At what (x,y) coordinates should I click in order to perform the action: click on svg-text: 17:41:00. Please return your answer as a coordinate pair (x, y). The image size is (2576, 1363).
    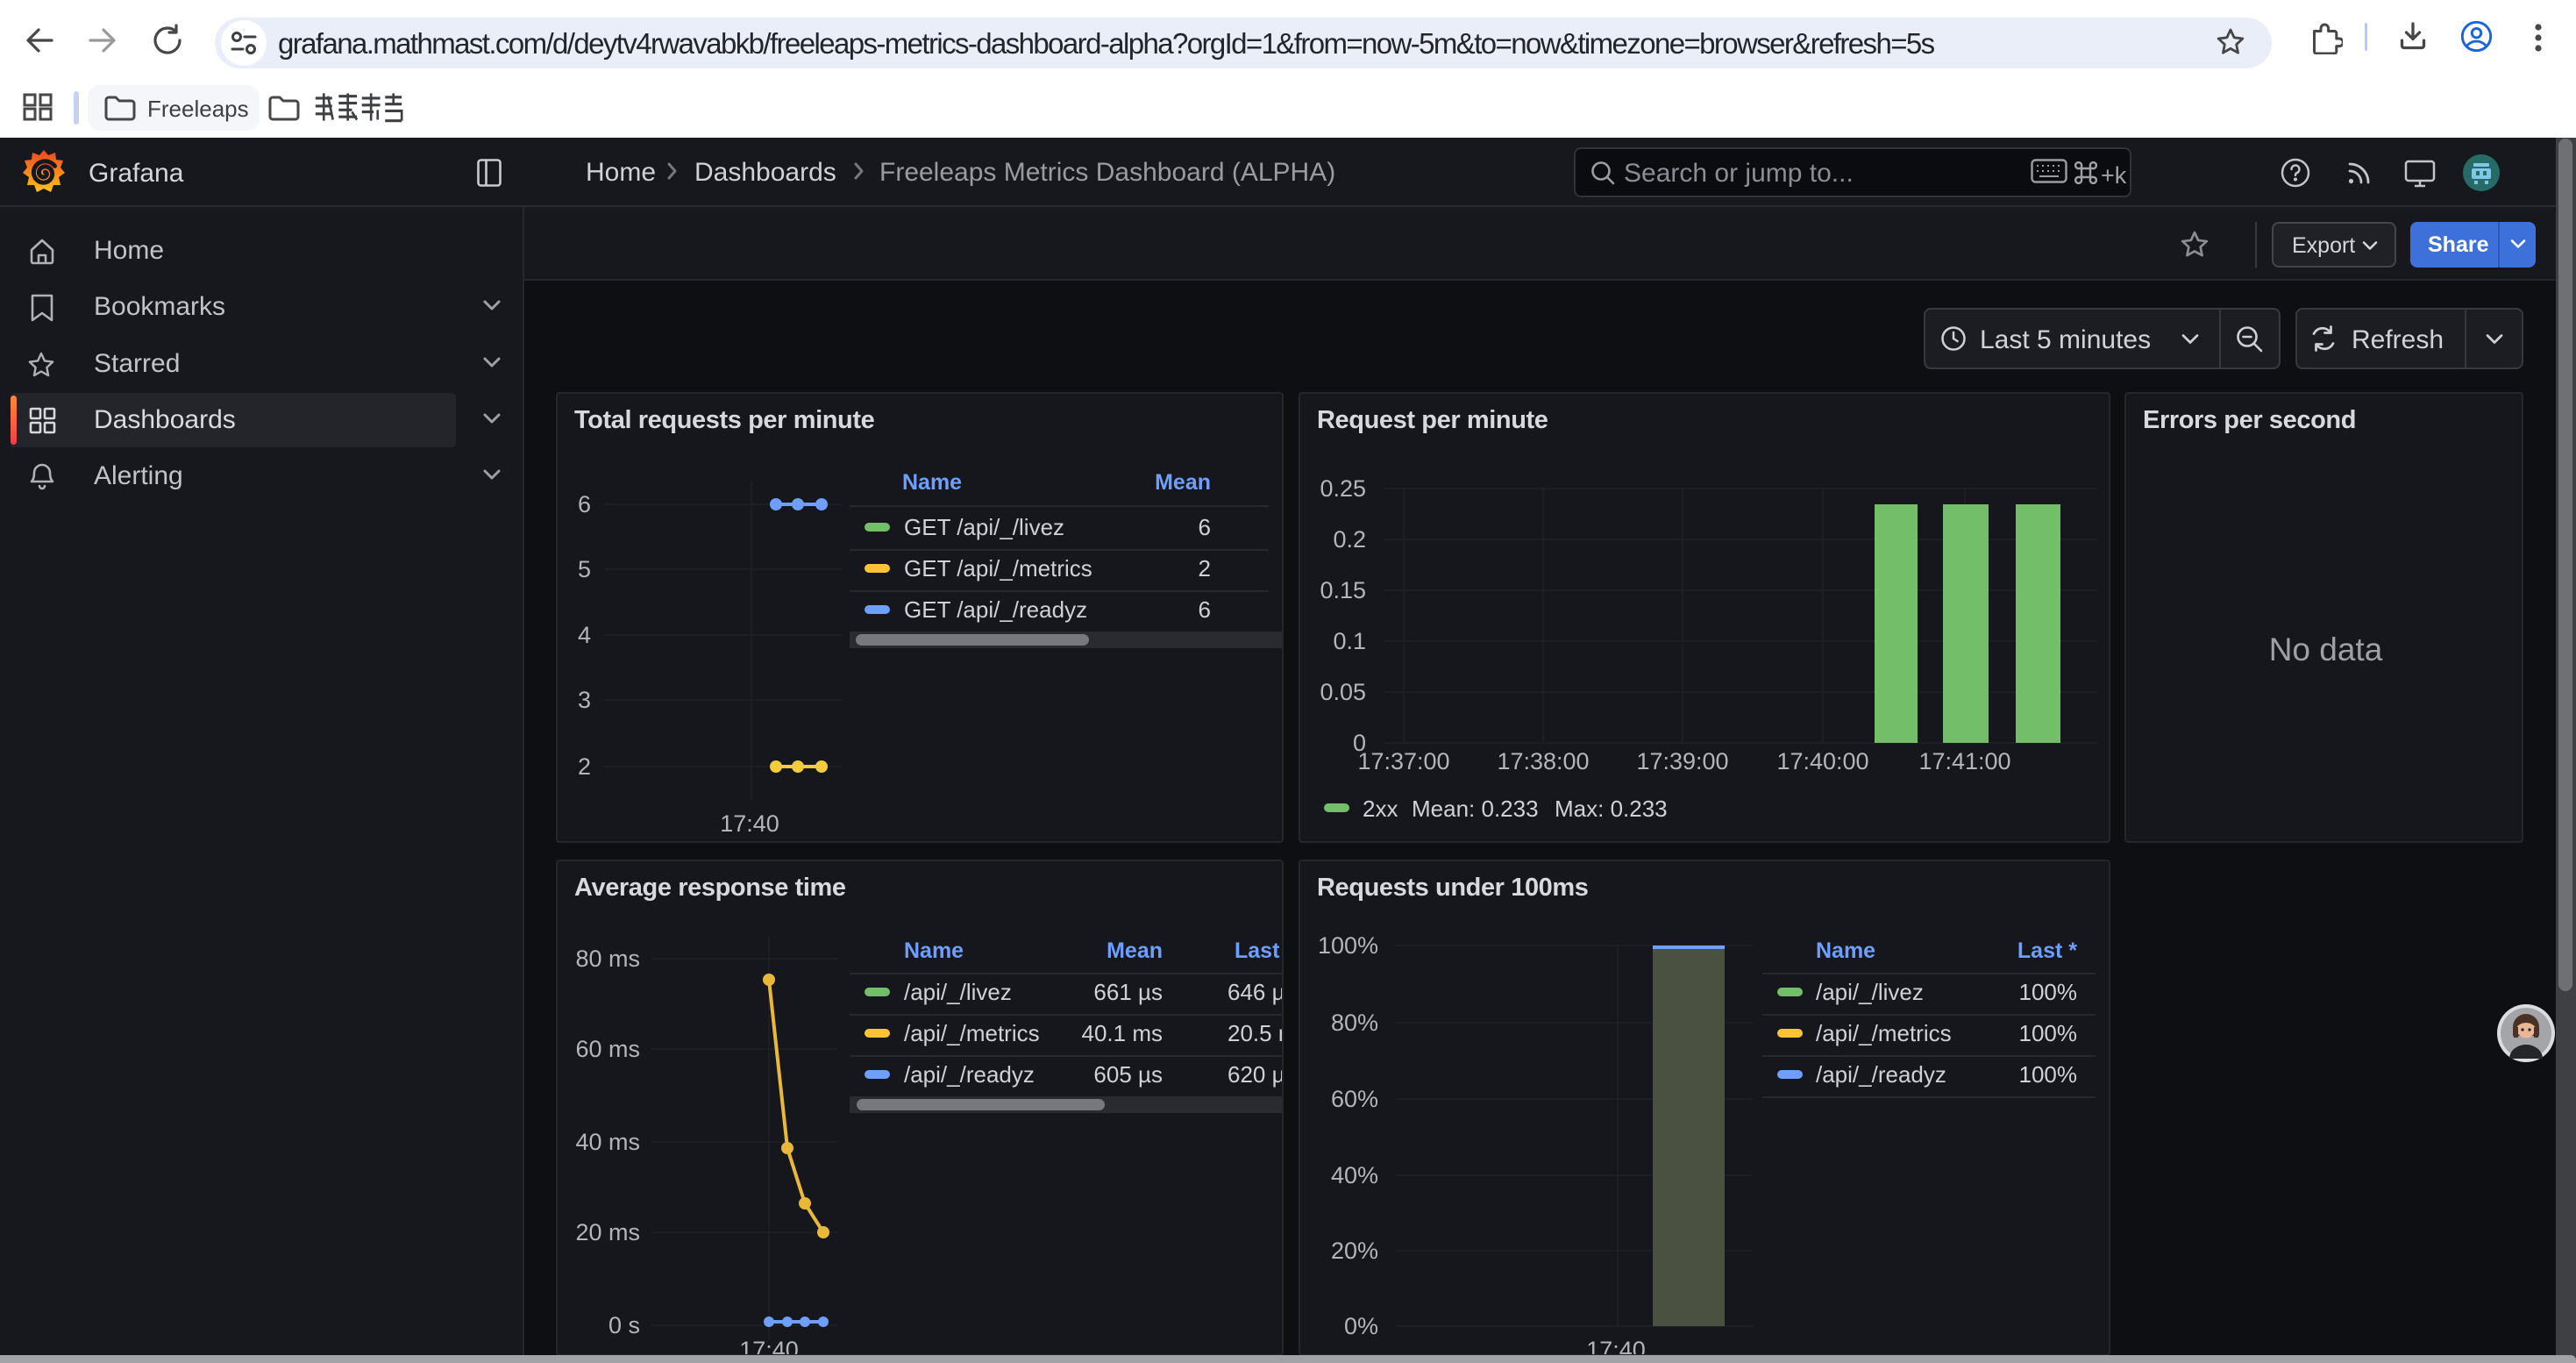
    Looking at the image, I should click on (1964, 761).